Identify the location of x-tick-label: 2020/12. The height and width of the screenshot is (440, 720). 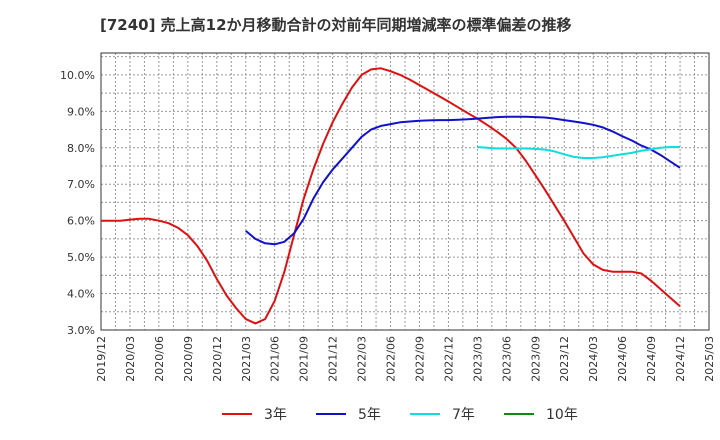
(217, 359).